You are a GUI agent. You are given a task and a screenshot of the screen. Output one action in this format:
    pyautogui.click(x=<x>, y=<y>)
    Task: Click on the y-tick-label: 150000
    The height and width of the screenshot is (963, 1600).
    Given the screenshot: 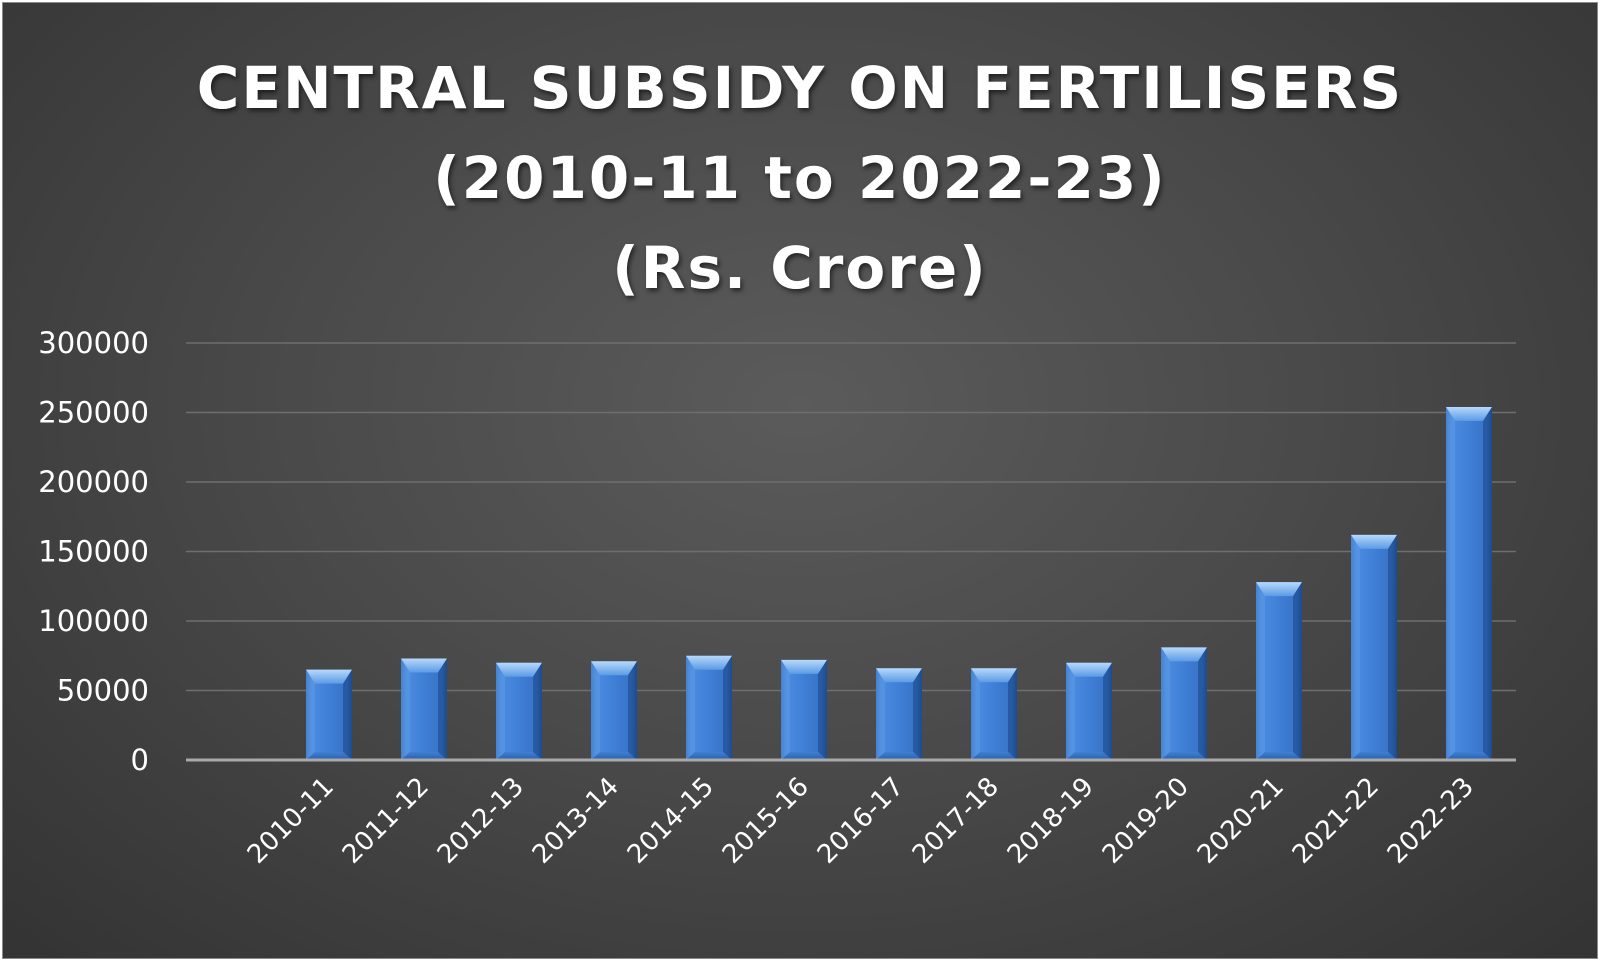 What is the action you would take?
    pyautogui.click(x=93, y=552)
    